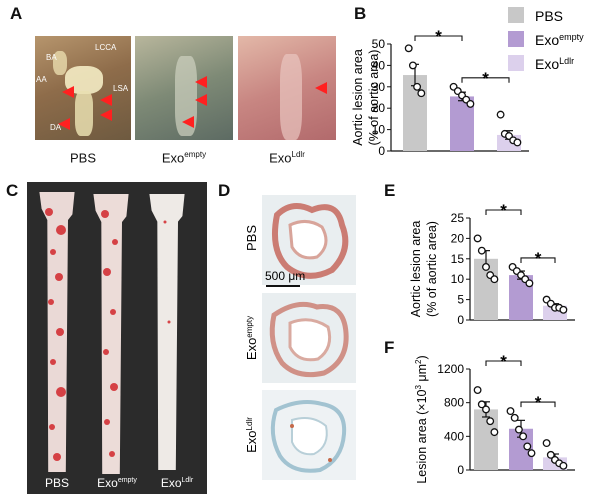  What do you see at coordinates (224, 190) in the screenshot?
I see `panel-letter-d: D` at bounding box center [224, 190].